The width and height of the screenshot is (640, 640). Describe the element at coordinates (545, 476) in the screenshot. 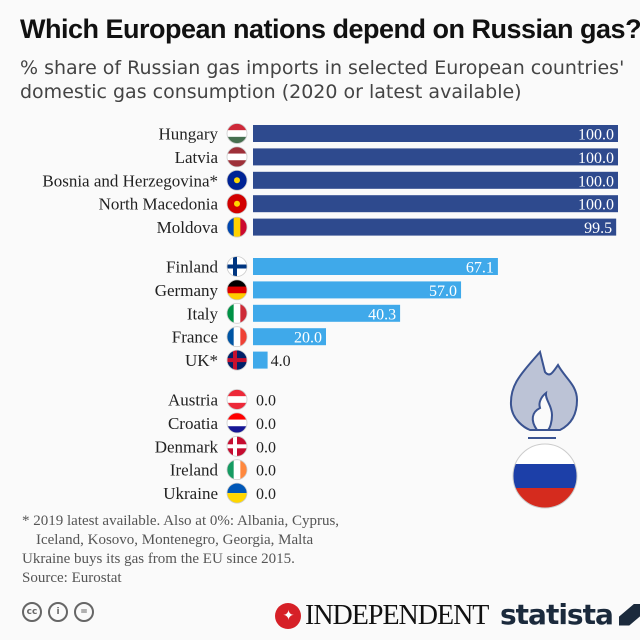

I see `russia-flag-icon` at that location.